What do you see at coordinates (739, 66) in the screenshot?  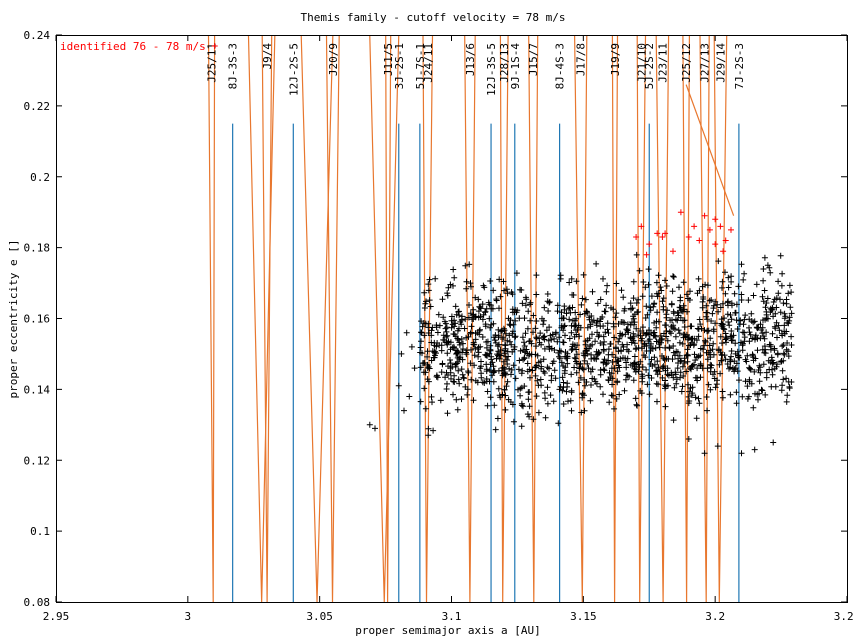 I see `resonance-label: 7J-2S-3` at bounding box center [739, 66].